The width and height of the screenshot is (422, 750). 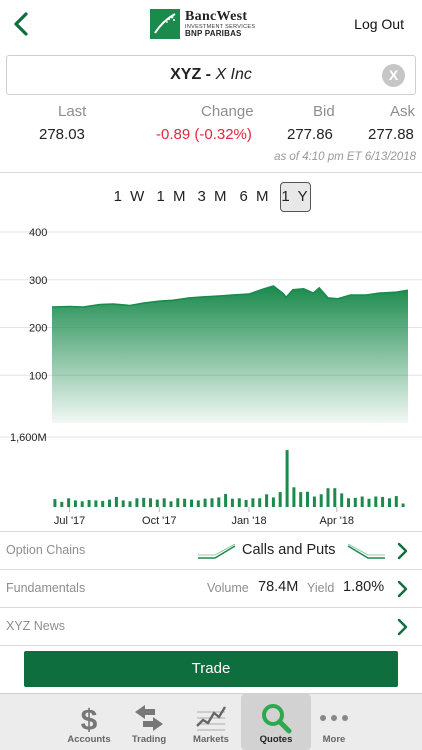 What do you see at coordinates (337, 521) in the screenshot?
I see `x-tick-label: Apr '18` at bounding box center [337, 521].